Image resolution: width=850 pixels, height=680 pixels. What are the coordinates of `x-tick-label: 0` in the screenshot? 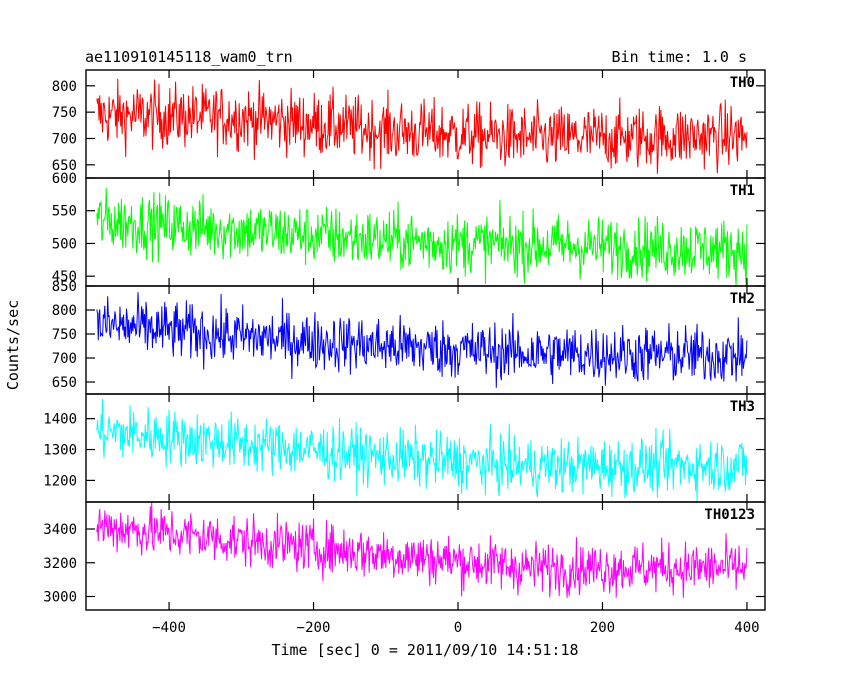 It's located at (458, 628).